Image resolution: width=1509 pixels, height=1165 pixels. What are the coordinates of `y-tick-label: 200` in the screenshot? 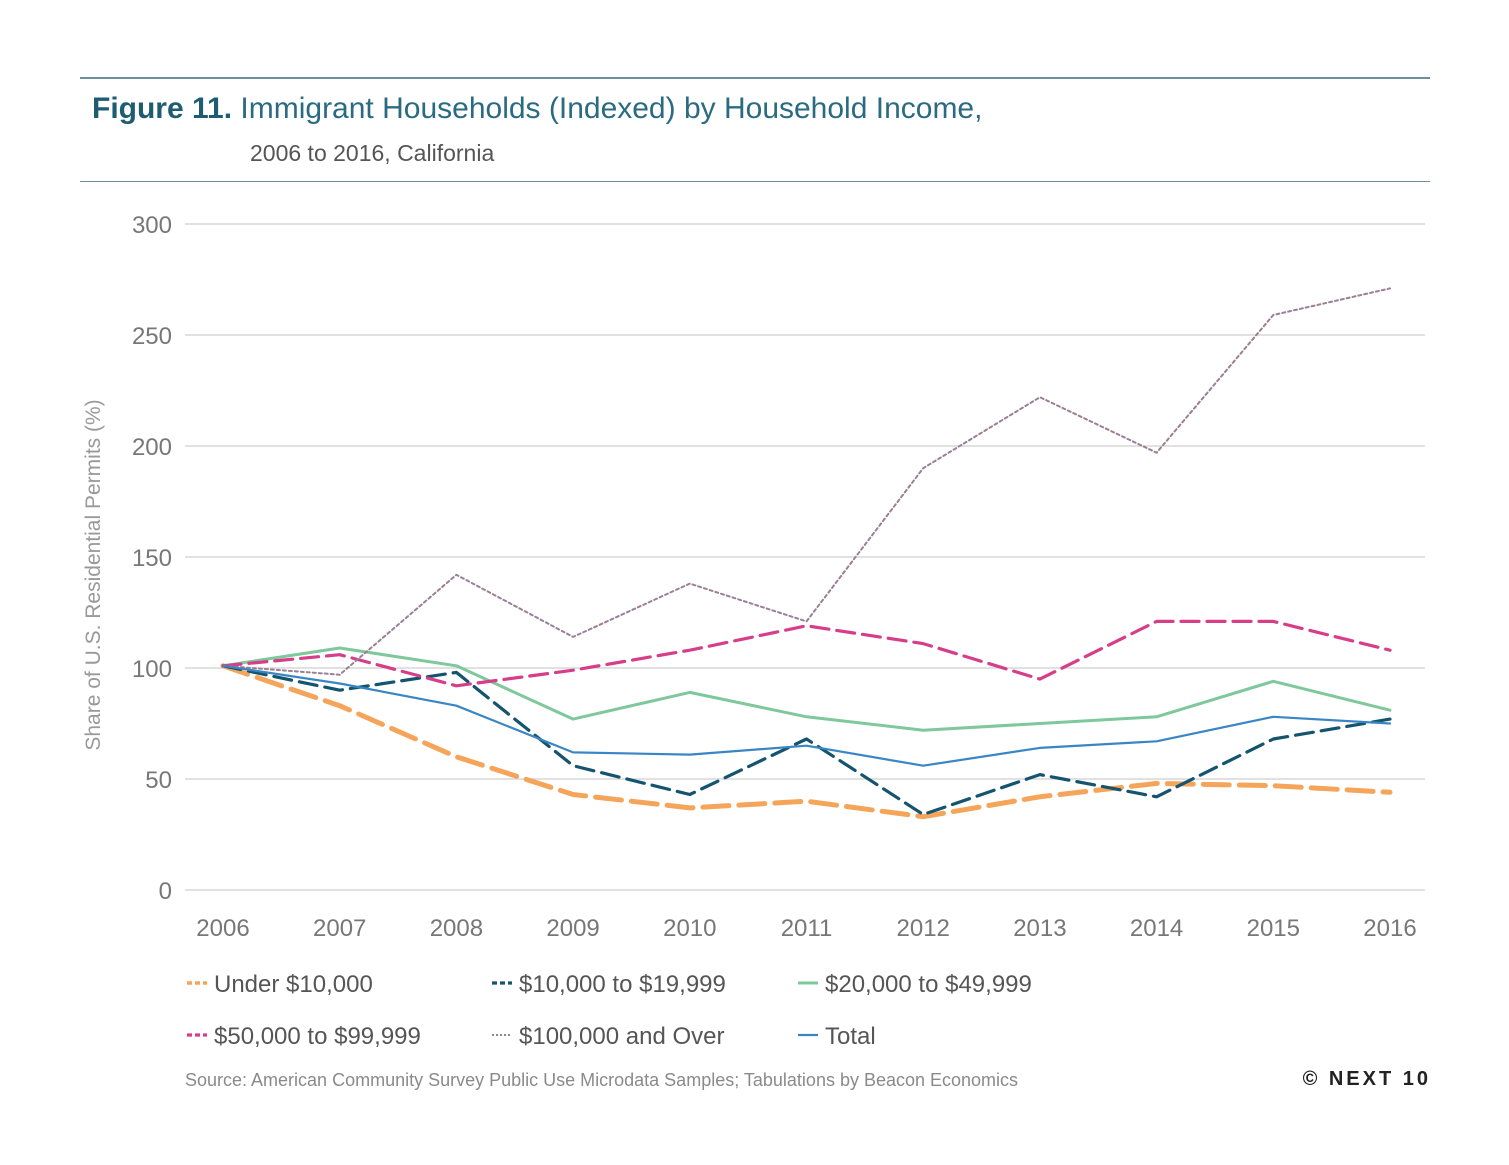 It's located at (152, 447).